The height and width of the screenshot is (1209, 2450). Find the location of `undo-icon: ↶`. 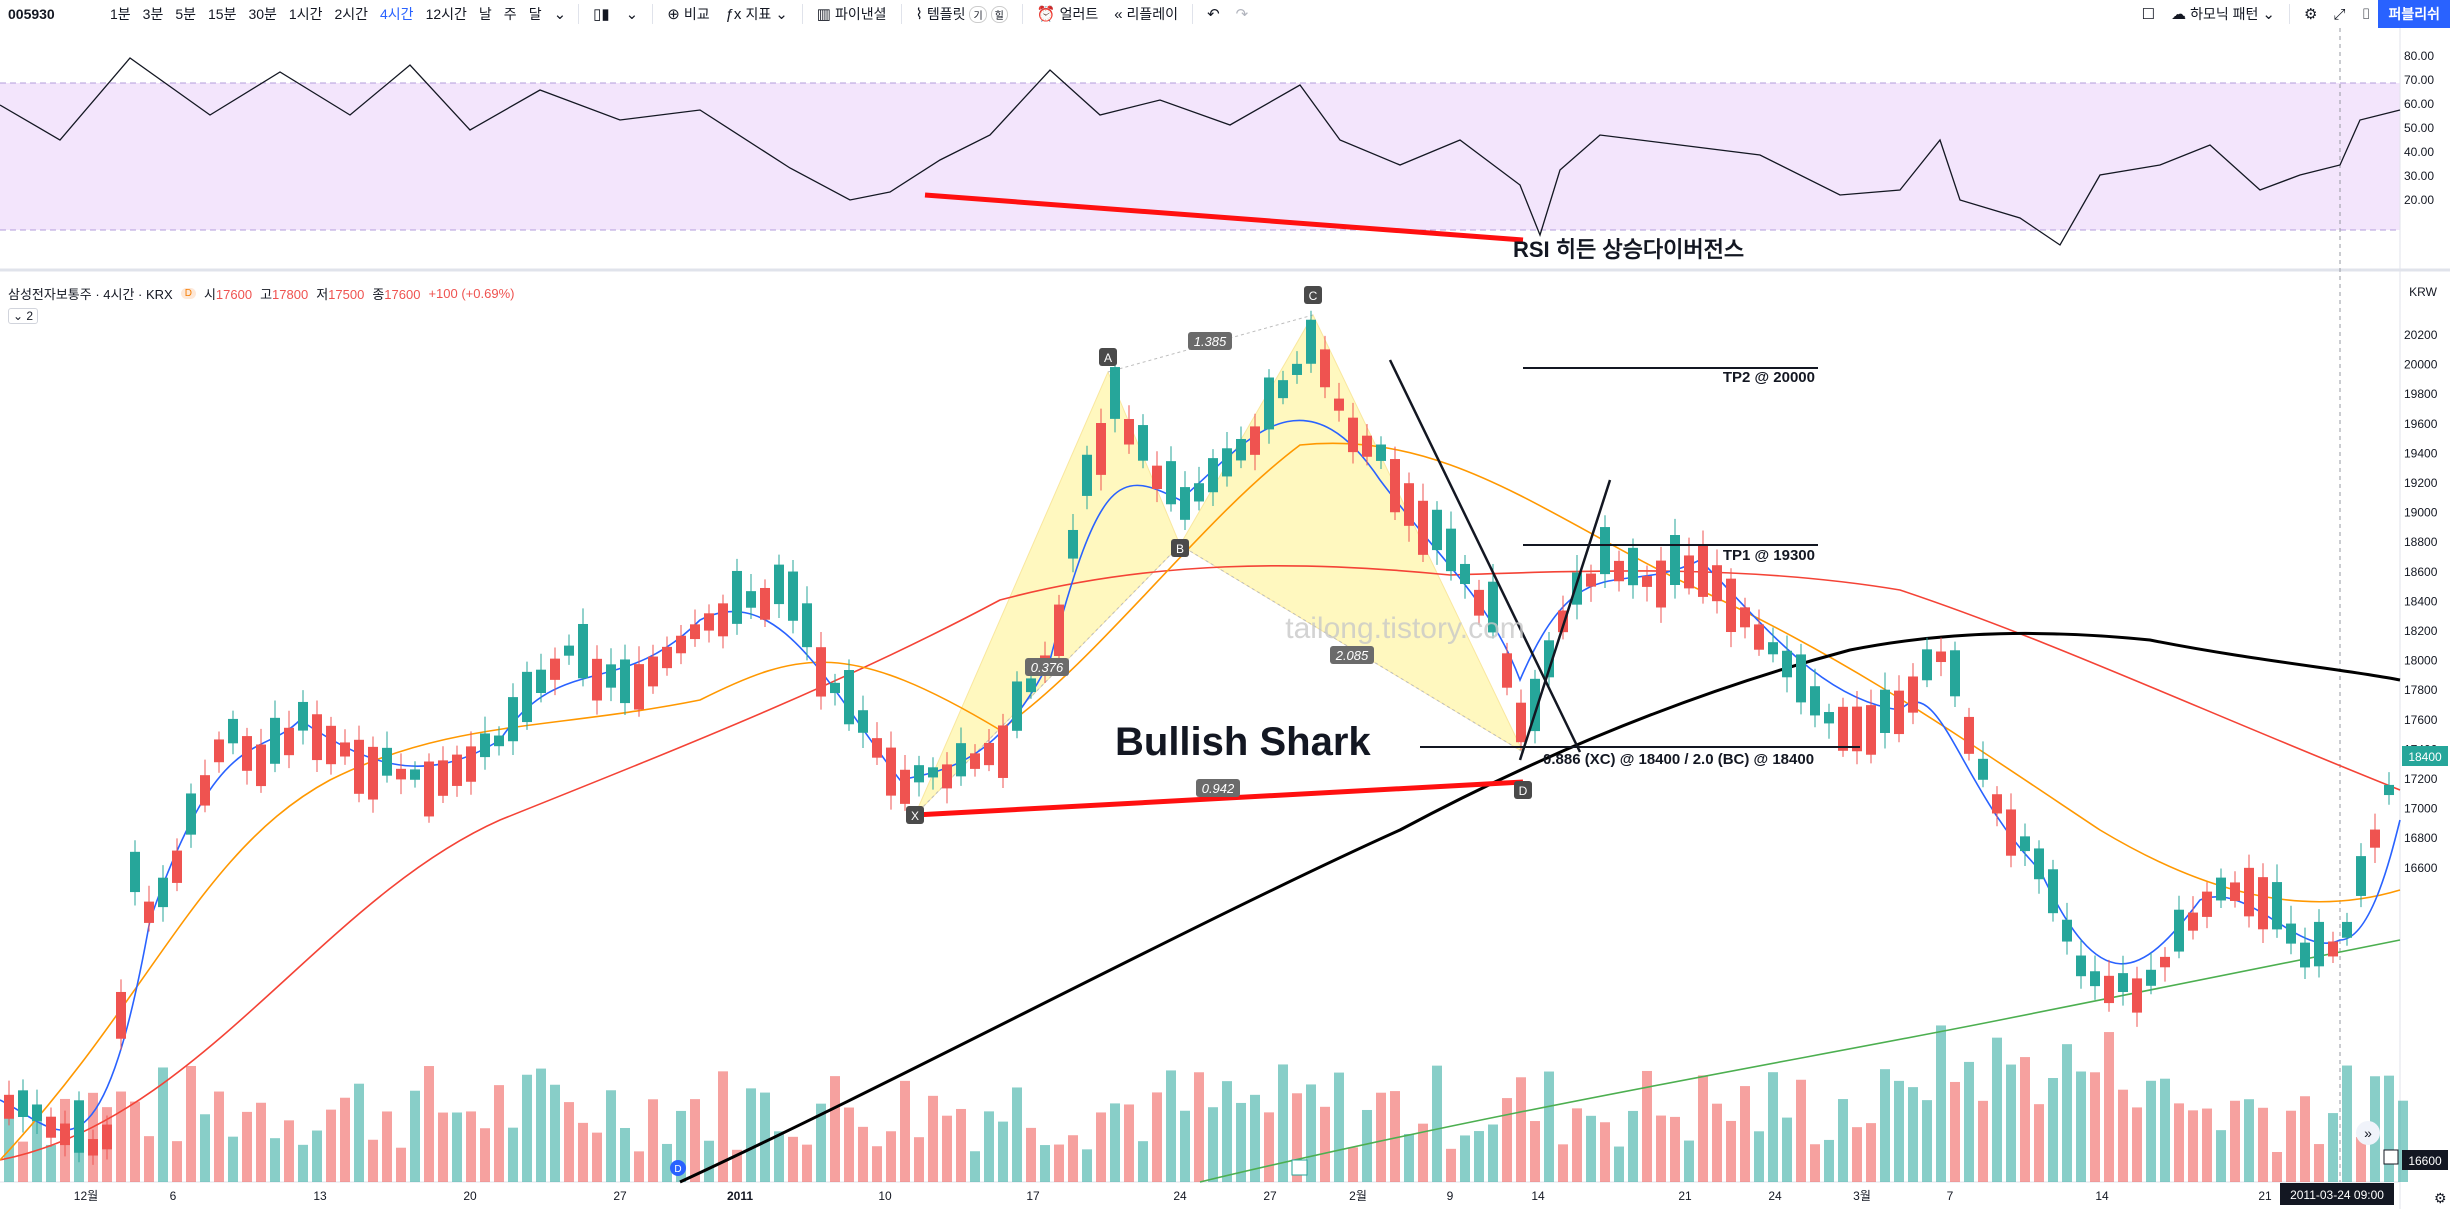

undo-icon: ↶ is located at coordinates (1213, 14).